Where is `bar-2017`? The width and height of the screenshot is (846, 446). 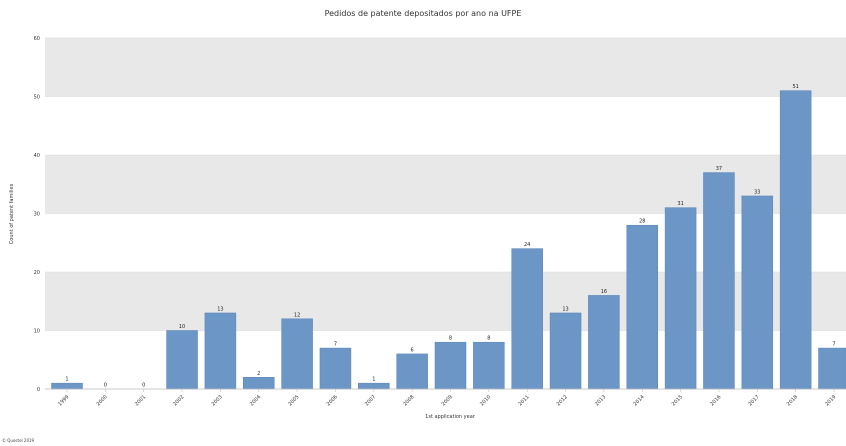 bar-2017 is located at coordinates (757, 292).